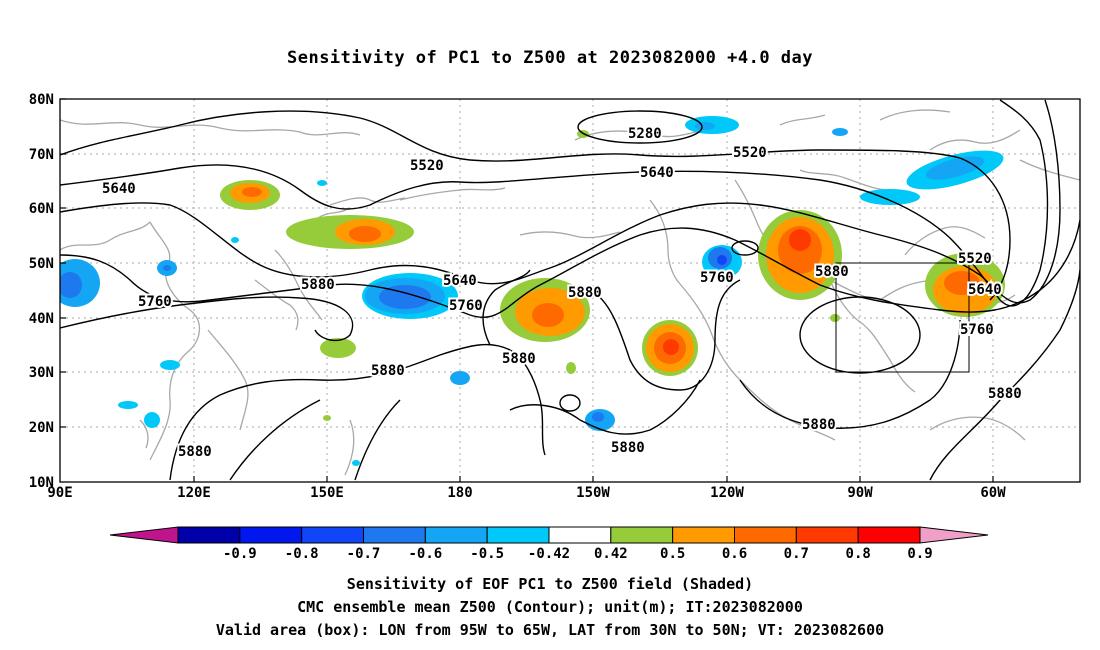 This screenshot has height=650, width=1100. Describe the element at coordinates (425, 554) in the screenshot. I see `colorbar-label: -0.6` at that location.